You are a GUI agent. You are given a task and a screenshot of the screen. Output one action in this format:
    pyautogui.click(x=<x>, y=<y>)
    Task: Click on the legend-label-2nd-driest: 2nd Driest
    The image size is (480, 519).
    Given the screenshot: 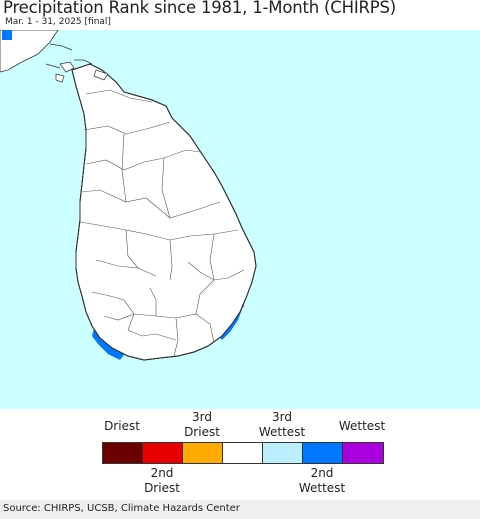 What is the action you would take?
    pyautogui.click(x=162, y=480)
    